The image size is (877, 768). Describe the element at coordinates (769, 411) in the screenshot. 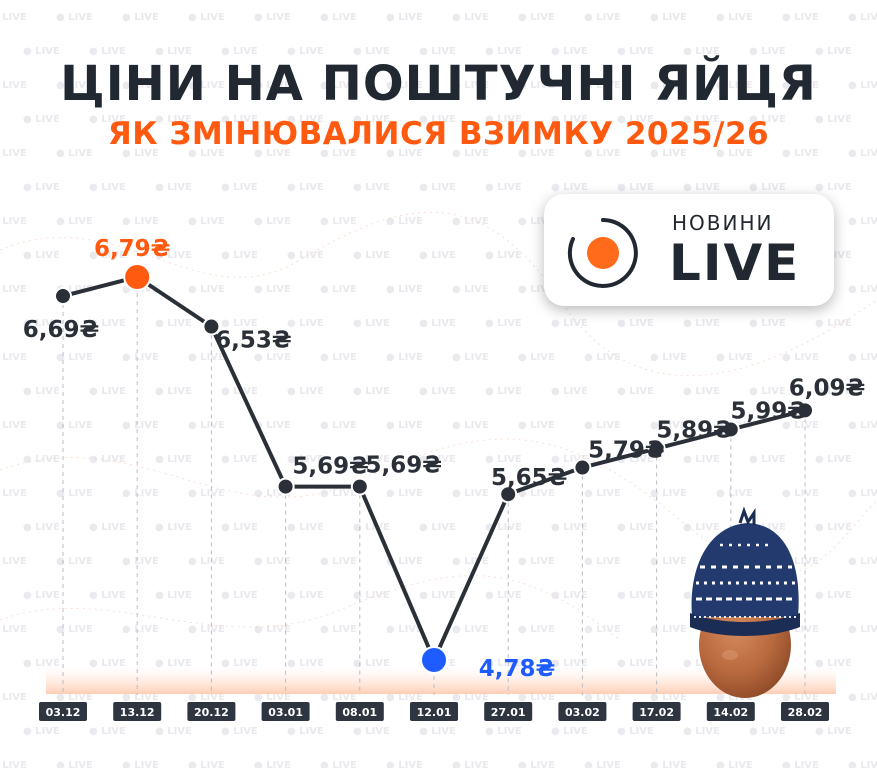

I see `value-label: 5,99₴` at that location.